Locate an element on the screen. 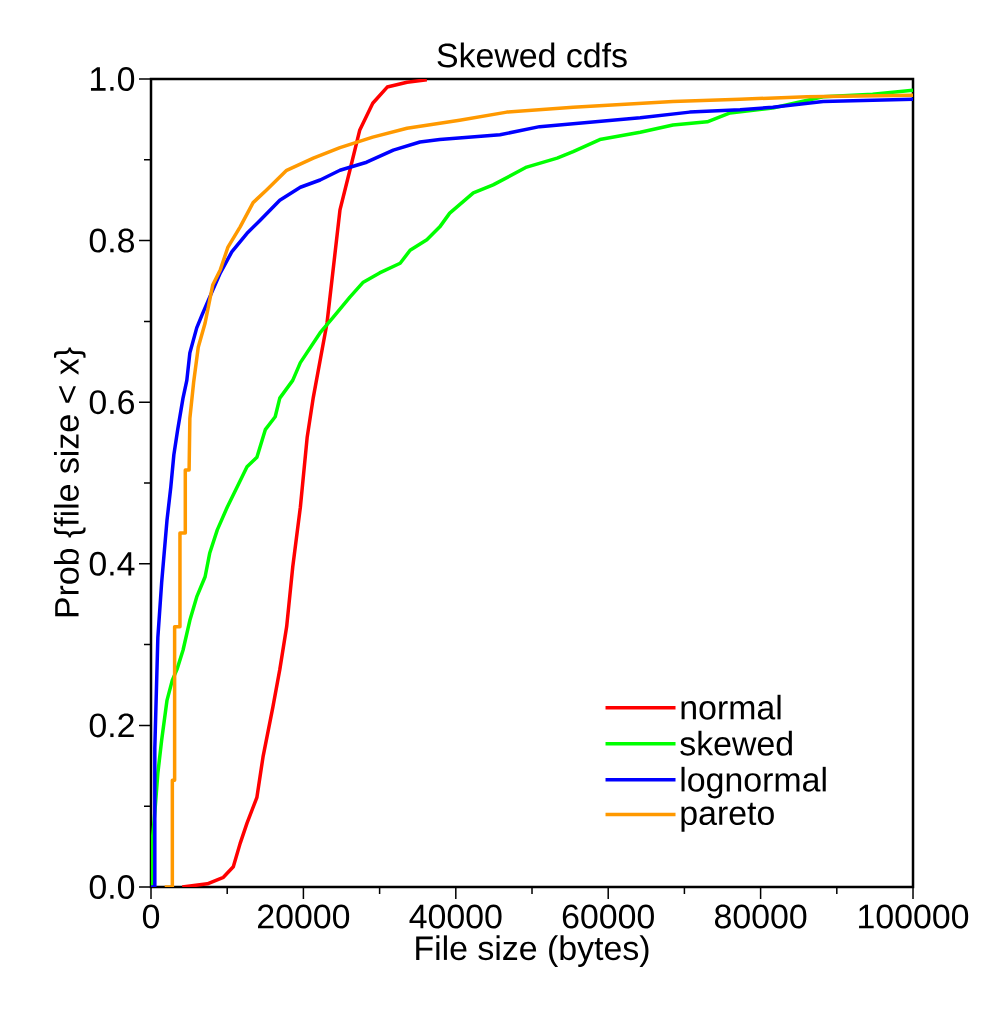 This screenshot has height=1012, width=990. legend-label: pareto is located at coordinates (727, 817).